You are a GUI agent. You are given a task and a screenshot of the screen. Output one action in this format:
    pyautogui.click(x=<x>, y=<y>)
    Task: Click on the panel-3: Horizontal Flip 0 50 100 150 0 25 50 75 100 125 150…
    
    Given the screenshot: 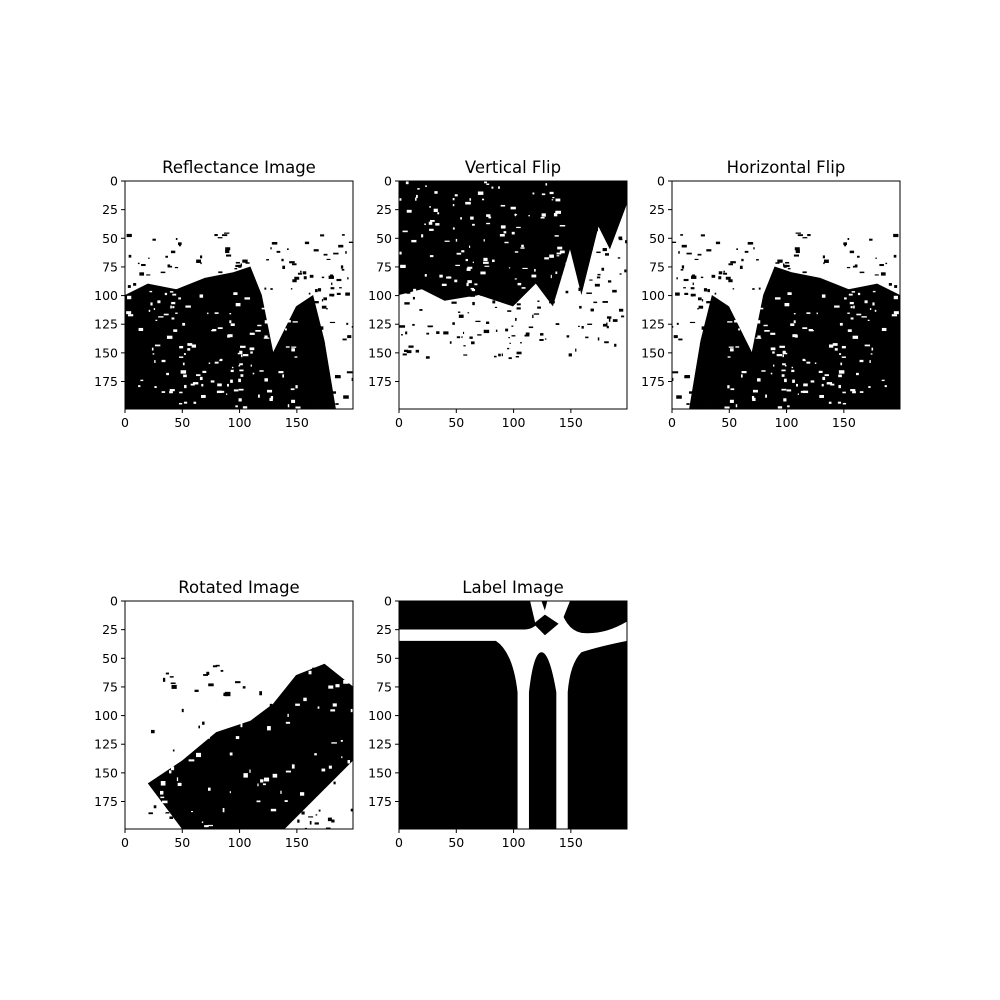 What is the action you would take?
    pyautogui.click(x=771, y=294)
    